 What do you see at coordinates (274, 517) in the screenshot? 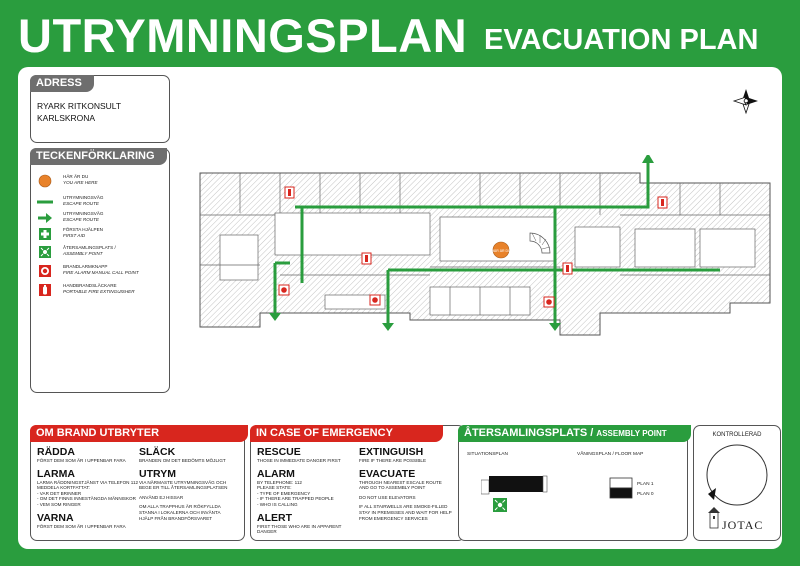
I see `instruction-heading: ALERT` at bounding box center [274, 517].